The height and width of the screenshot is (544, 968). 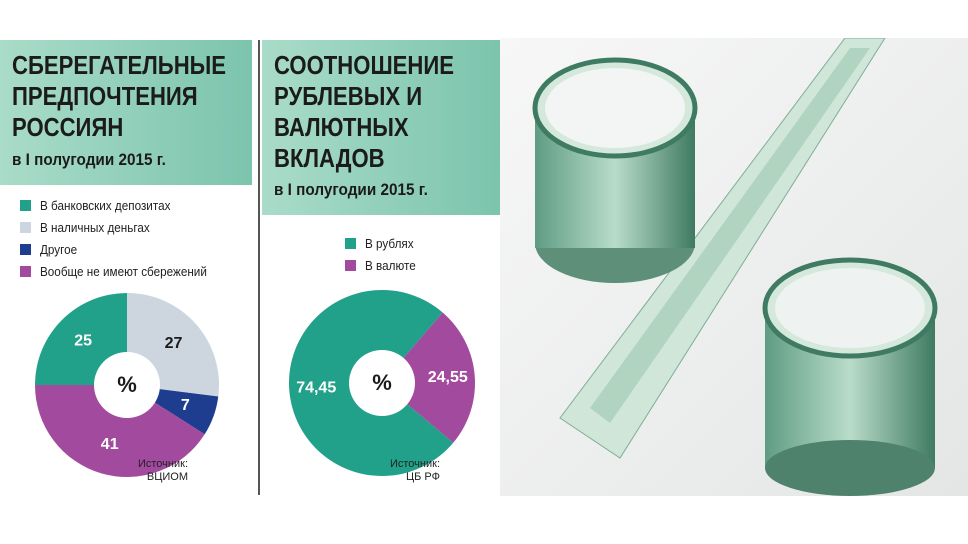 I want to click on pie-chart: % 25 27 7 41, so click(x=127, y=385).